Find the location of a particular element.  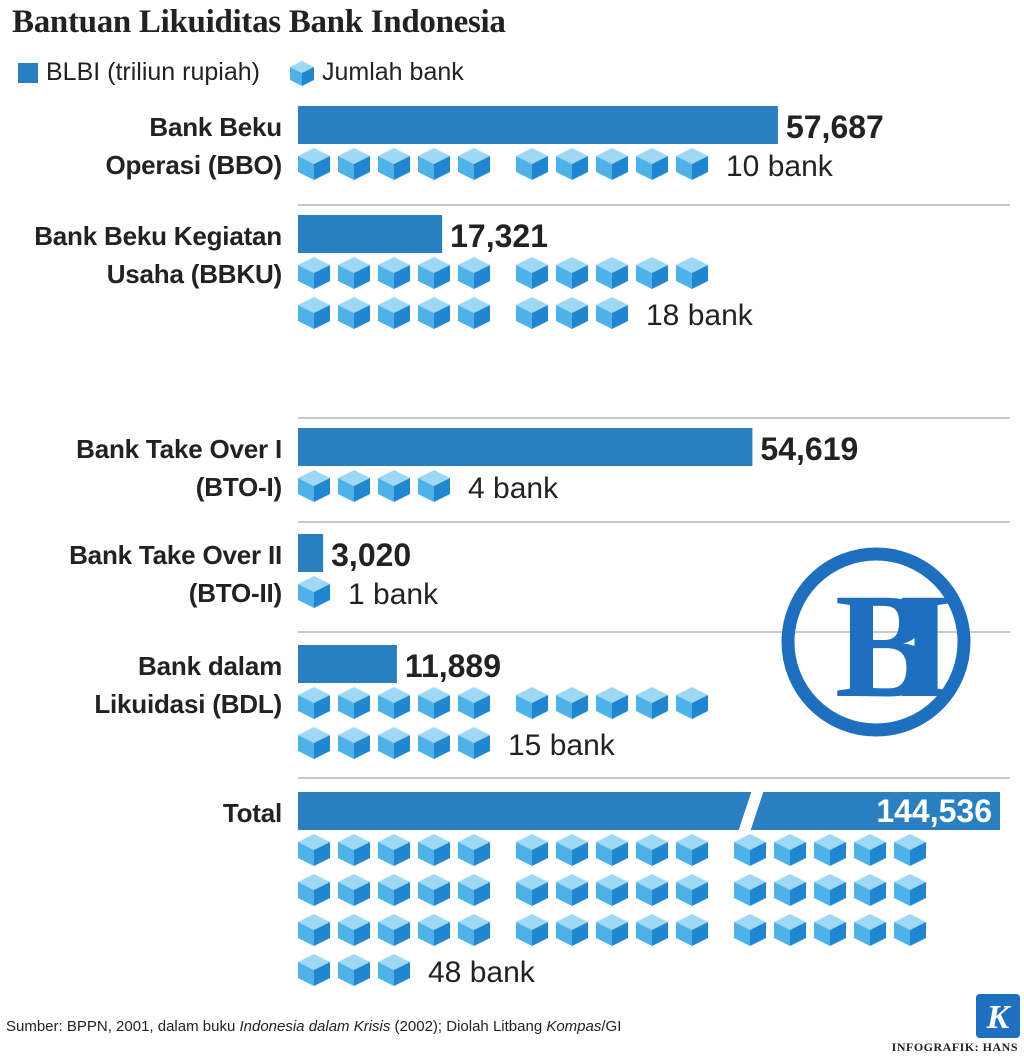

legend-blbi: BLBI (triliun rupiah) is located at coordinates (139, 72).